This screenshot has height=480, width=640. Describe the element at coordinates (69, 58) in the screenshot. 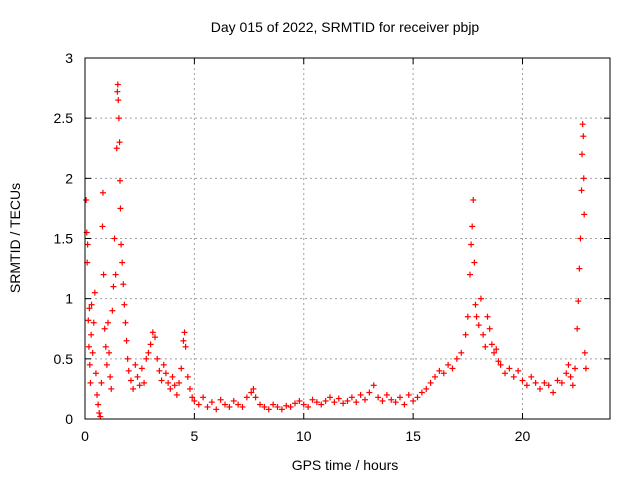

I see `y-tick-label: 3` at that location.